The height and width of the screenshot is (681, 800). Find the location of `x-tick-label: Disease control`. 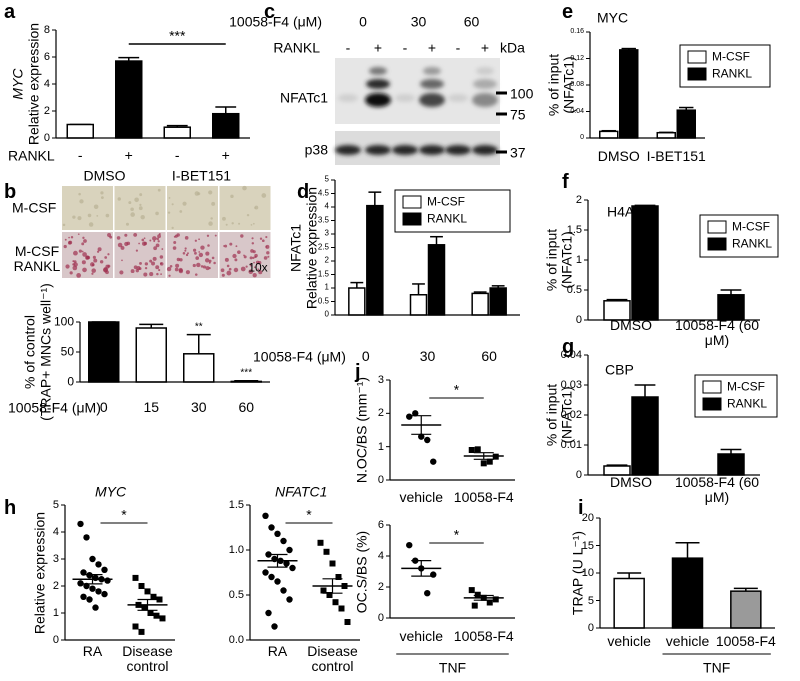

x-tick-label: Disease control is located at coordinates (147, 659).